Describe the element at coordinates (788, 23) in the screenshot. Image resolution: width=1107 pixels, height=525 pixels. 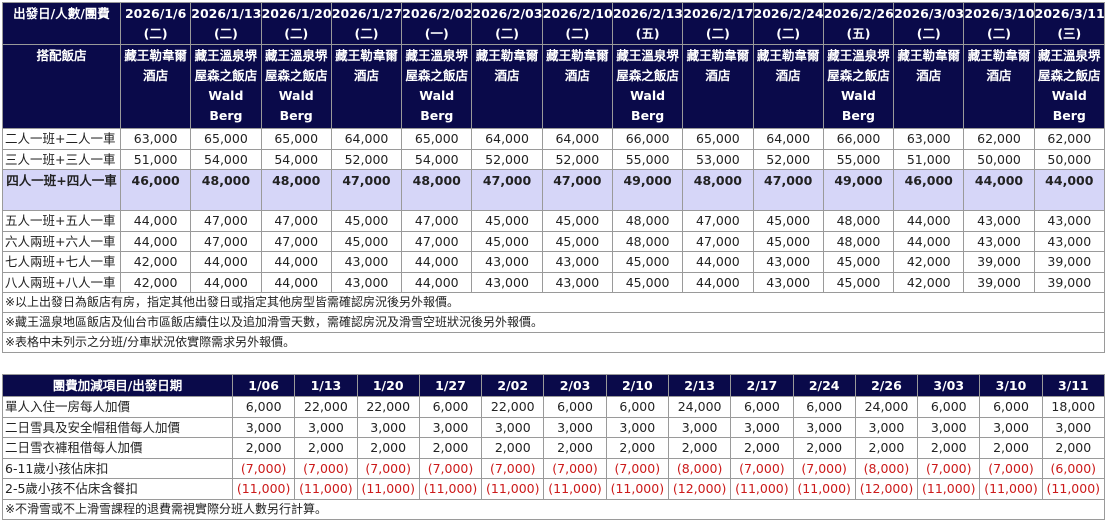
I see `departure-date-header: 2026/2/24 (二)` at that location.